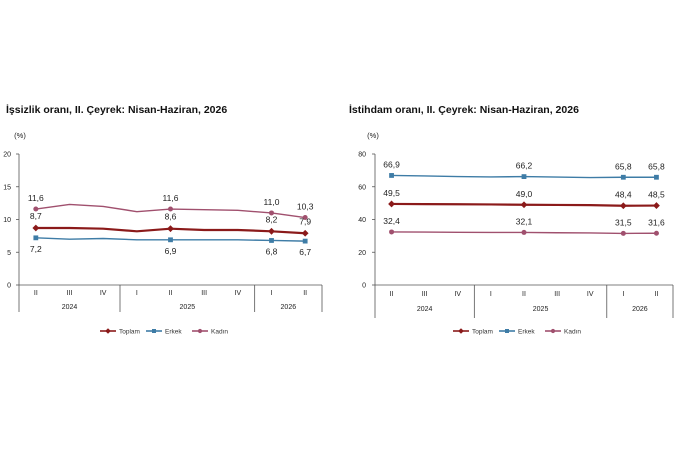 Image resolution: width=685 pixels, height=450 pixels. Describe the element at coordinates (391, 164) in the screenshot. I see `data-label-erkek: 66,9` at that location.